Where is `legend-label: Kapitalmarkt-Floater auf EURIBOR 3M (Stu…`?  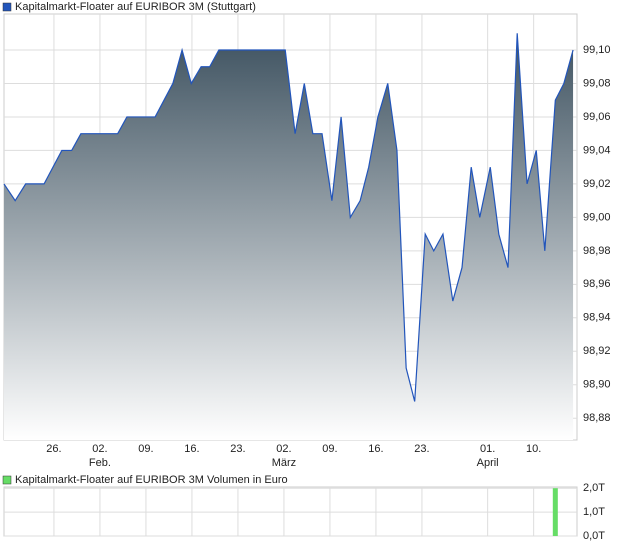
legend-label: Kapitalmarkt-Floater auf EURIBOR 3M (Stu… is located at coordinates (135, 7).